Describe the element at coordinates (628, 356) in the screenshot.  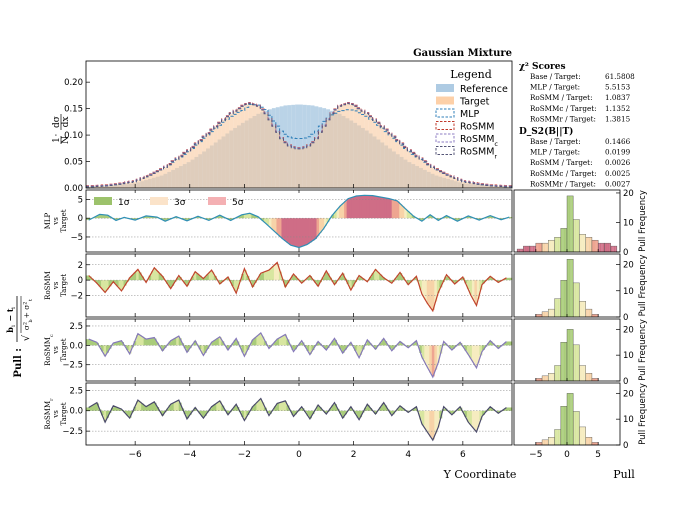
I see `hist-y-tick-label: 10` at that location.